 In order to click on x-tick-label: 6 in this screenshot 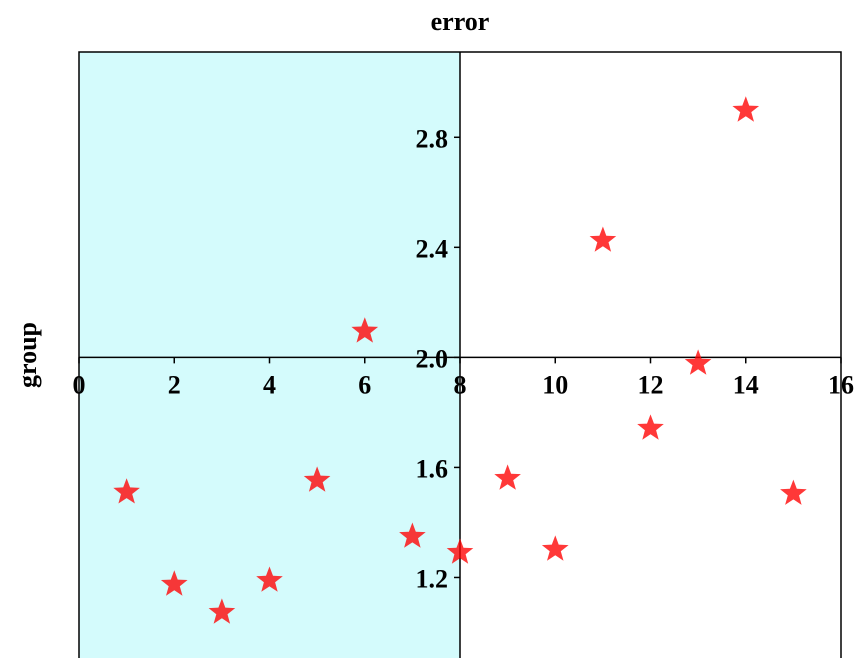, I will do `click(364, 384)`.